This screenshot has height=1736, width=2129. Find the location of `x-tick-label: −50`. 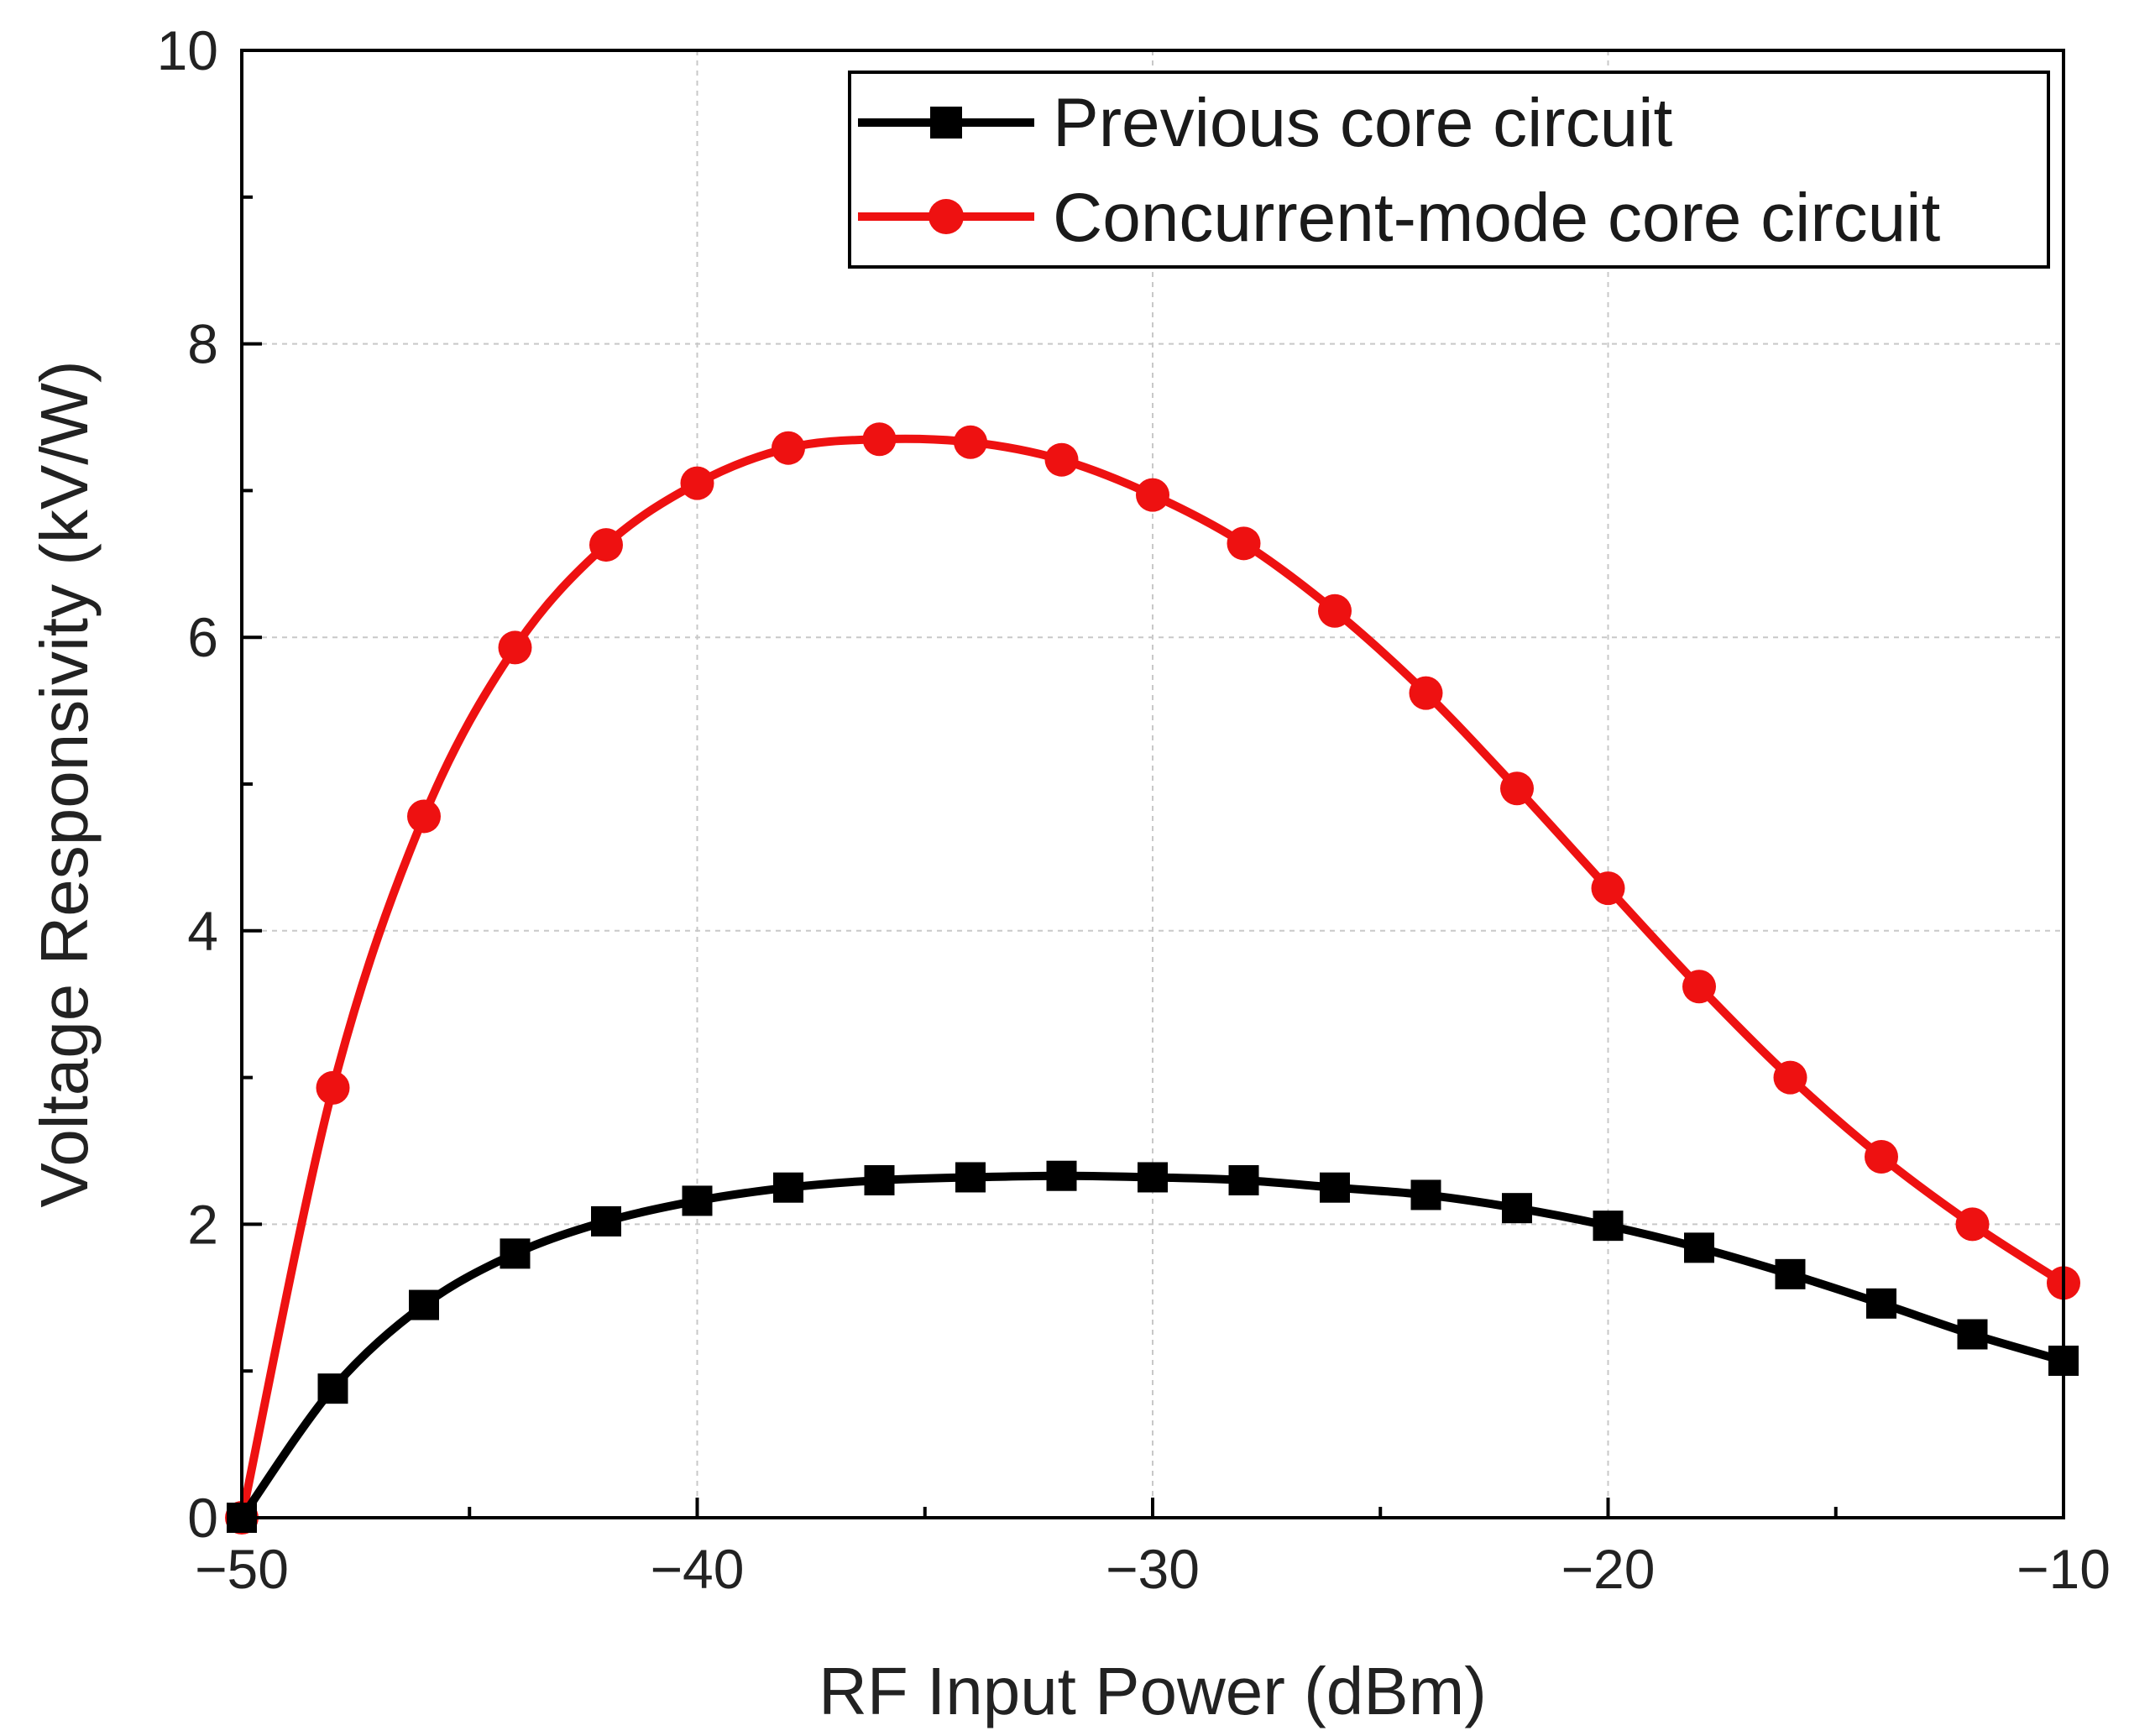

x-tick-label: −50 is located at coordinates (242, 1569).